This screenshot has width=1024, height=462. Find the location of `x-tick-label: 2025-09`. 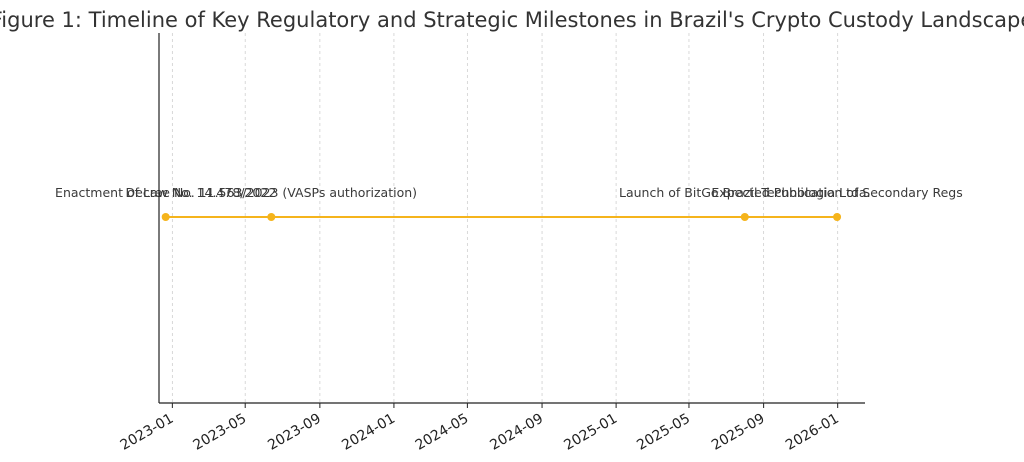

x-tick-label: 2025-09 is located at coordinates (738, 432).